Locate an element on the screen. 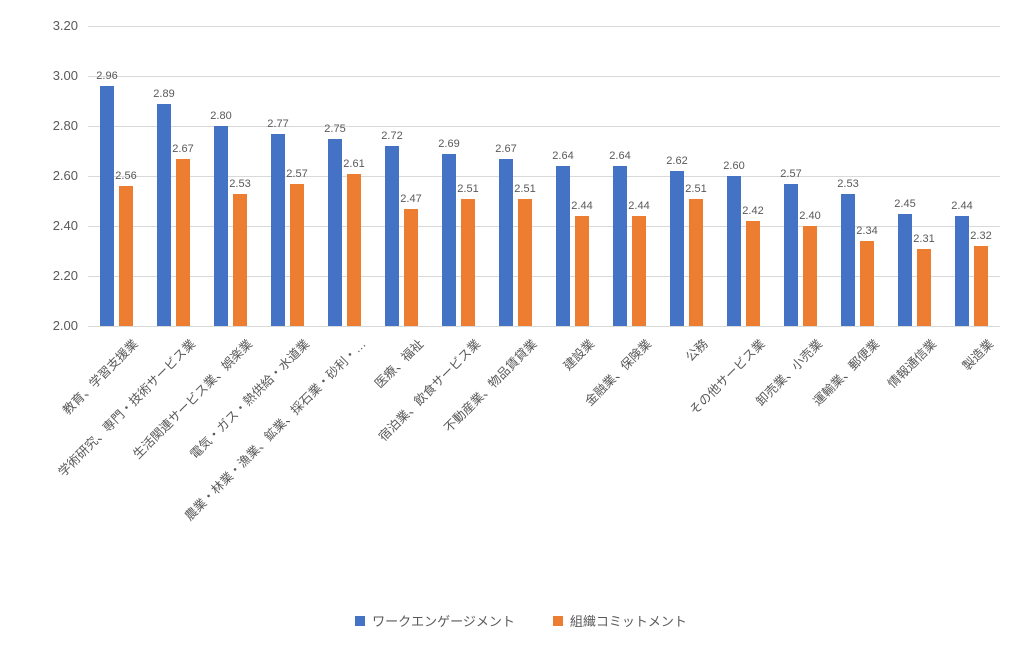  legend-label: ワークエンゲージメント is located at coordinates (443, 621).